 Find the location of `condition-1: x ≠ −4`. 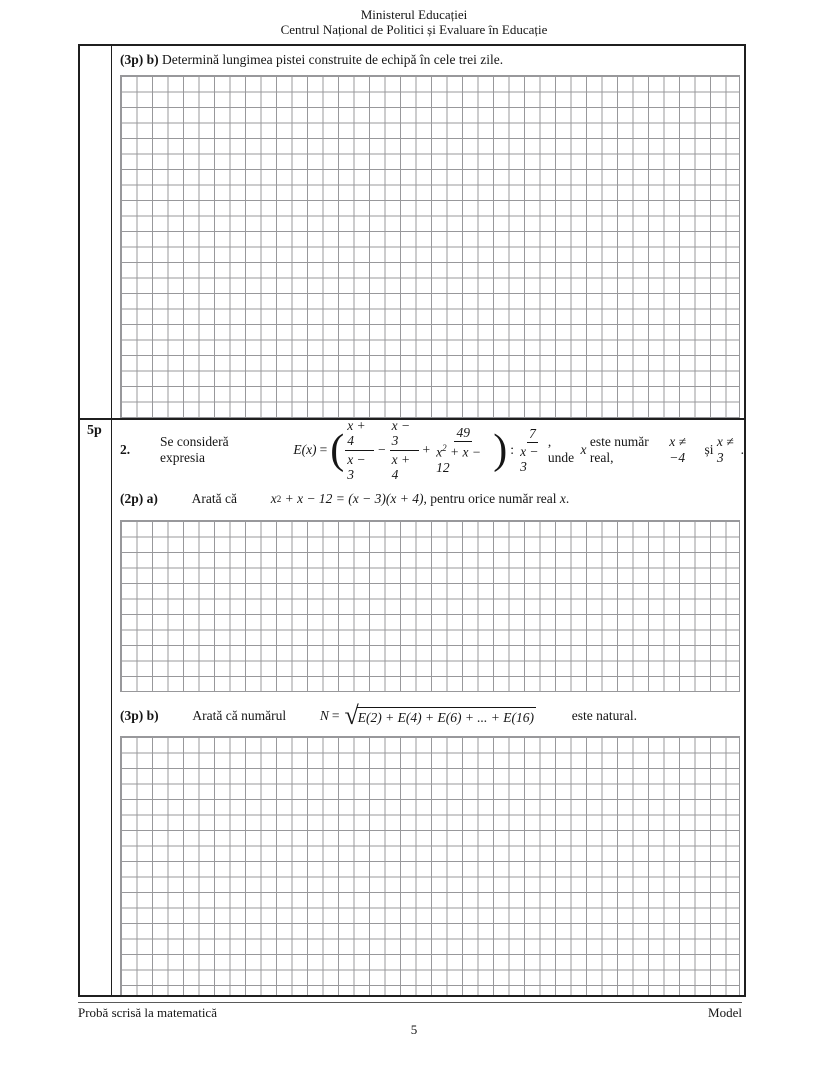

condition-1: x ≠ −4 is located at coordinates (679, 449).